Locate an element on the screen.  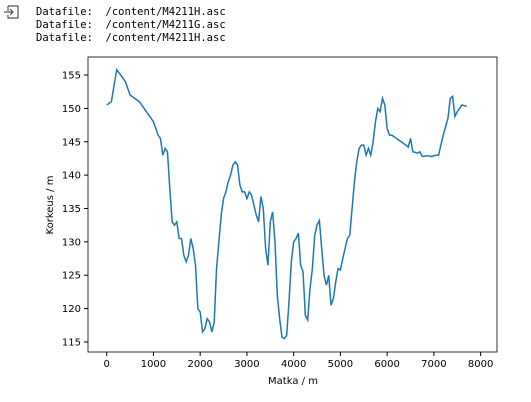
y-tick-label: 125 is located at coordinates (71, 276).